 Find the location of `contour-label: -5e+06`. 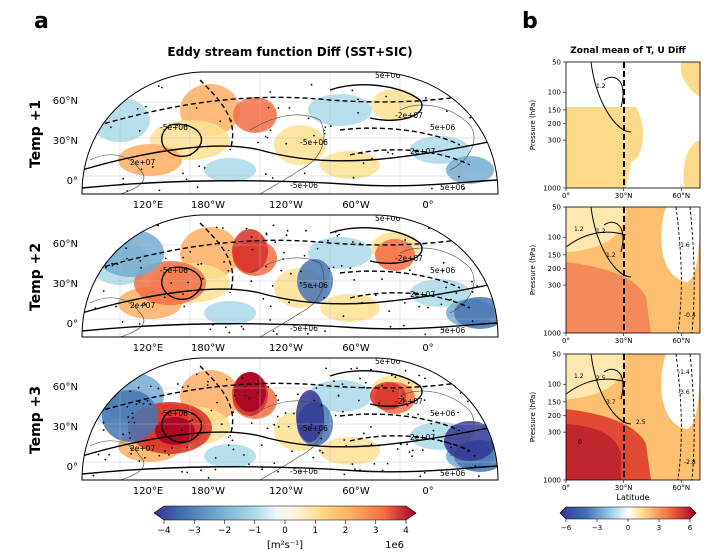

contour-label: -5e+06 is located at coordinates (314, 142).